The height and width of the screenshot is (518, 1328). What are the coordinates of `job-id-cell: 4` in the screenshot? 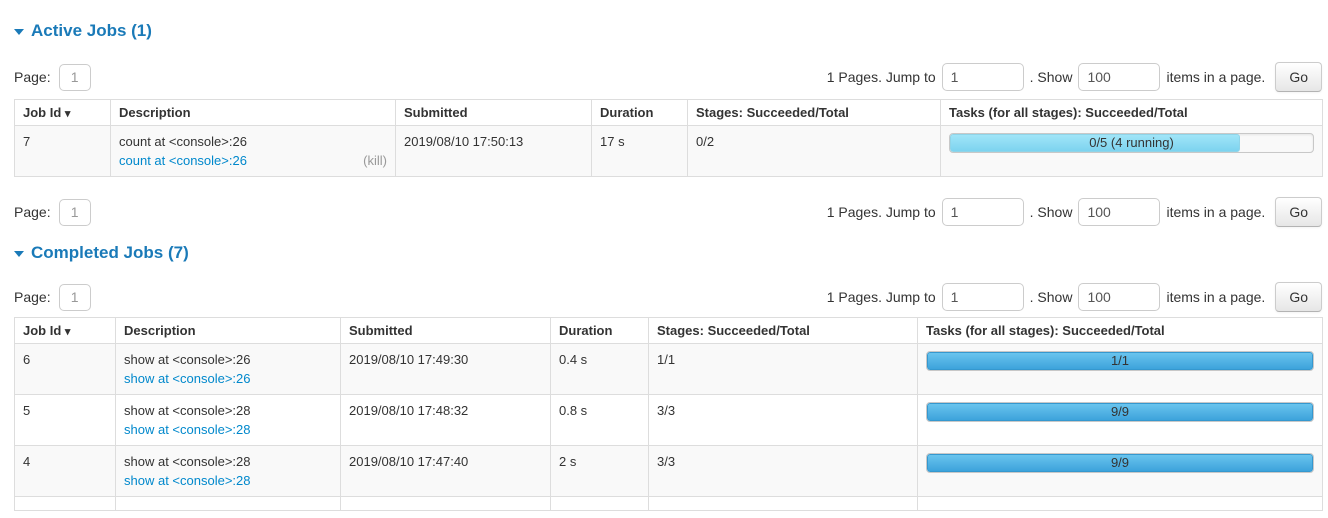 It's located at (65, 471).